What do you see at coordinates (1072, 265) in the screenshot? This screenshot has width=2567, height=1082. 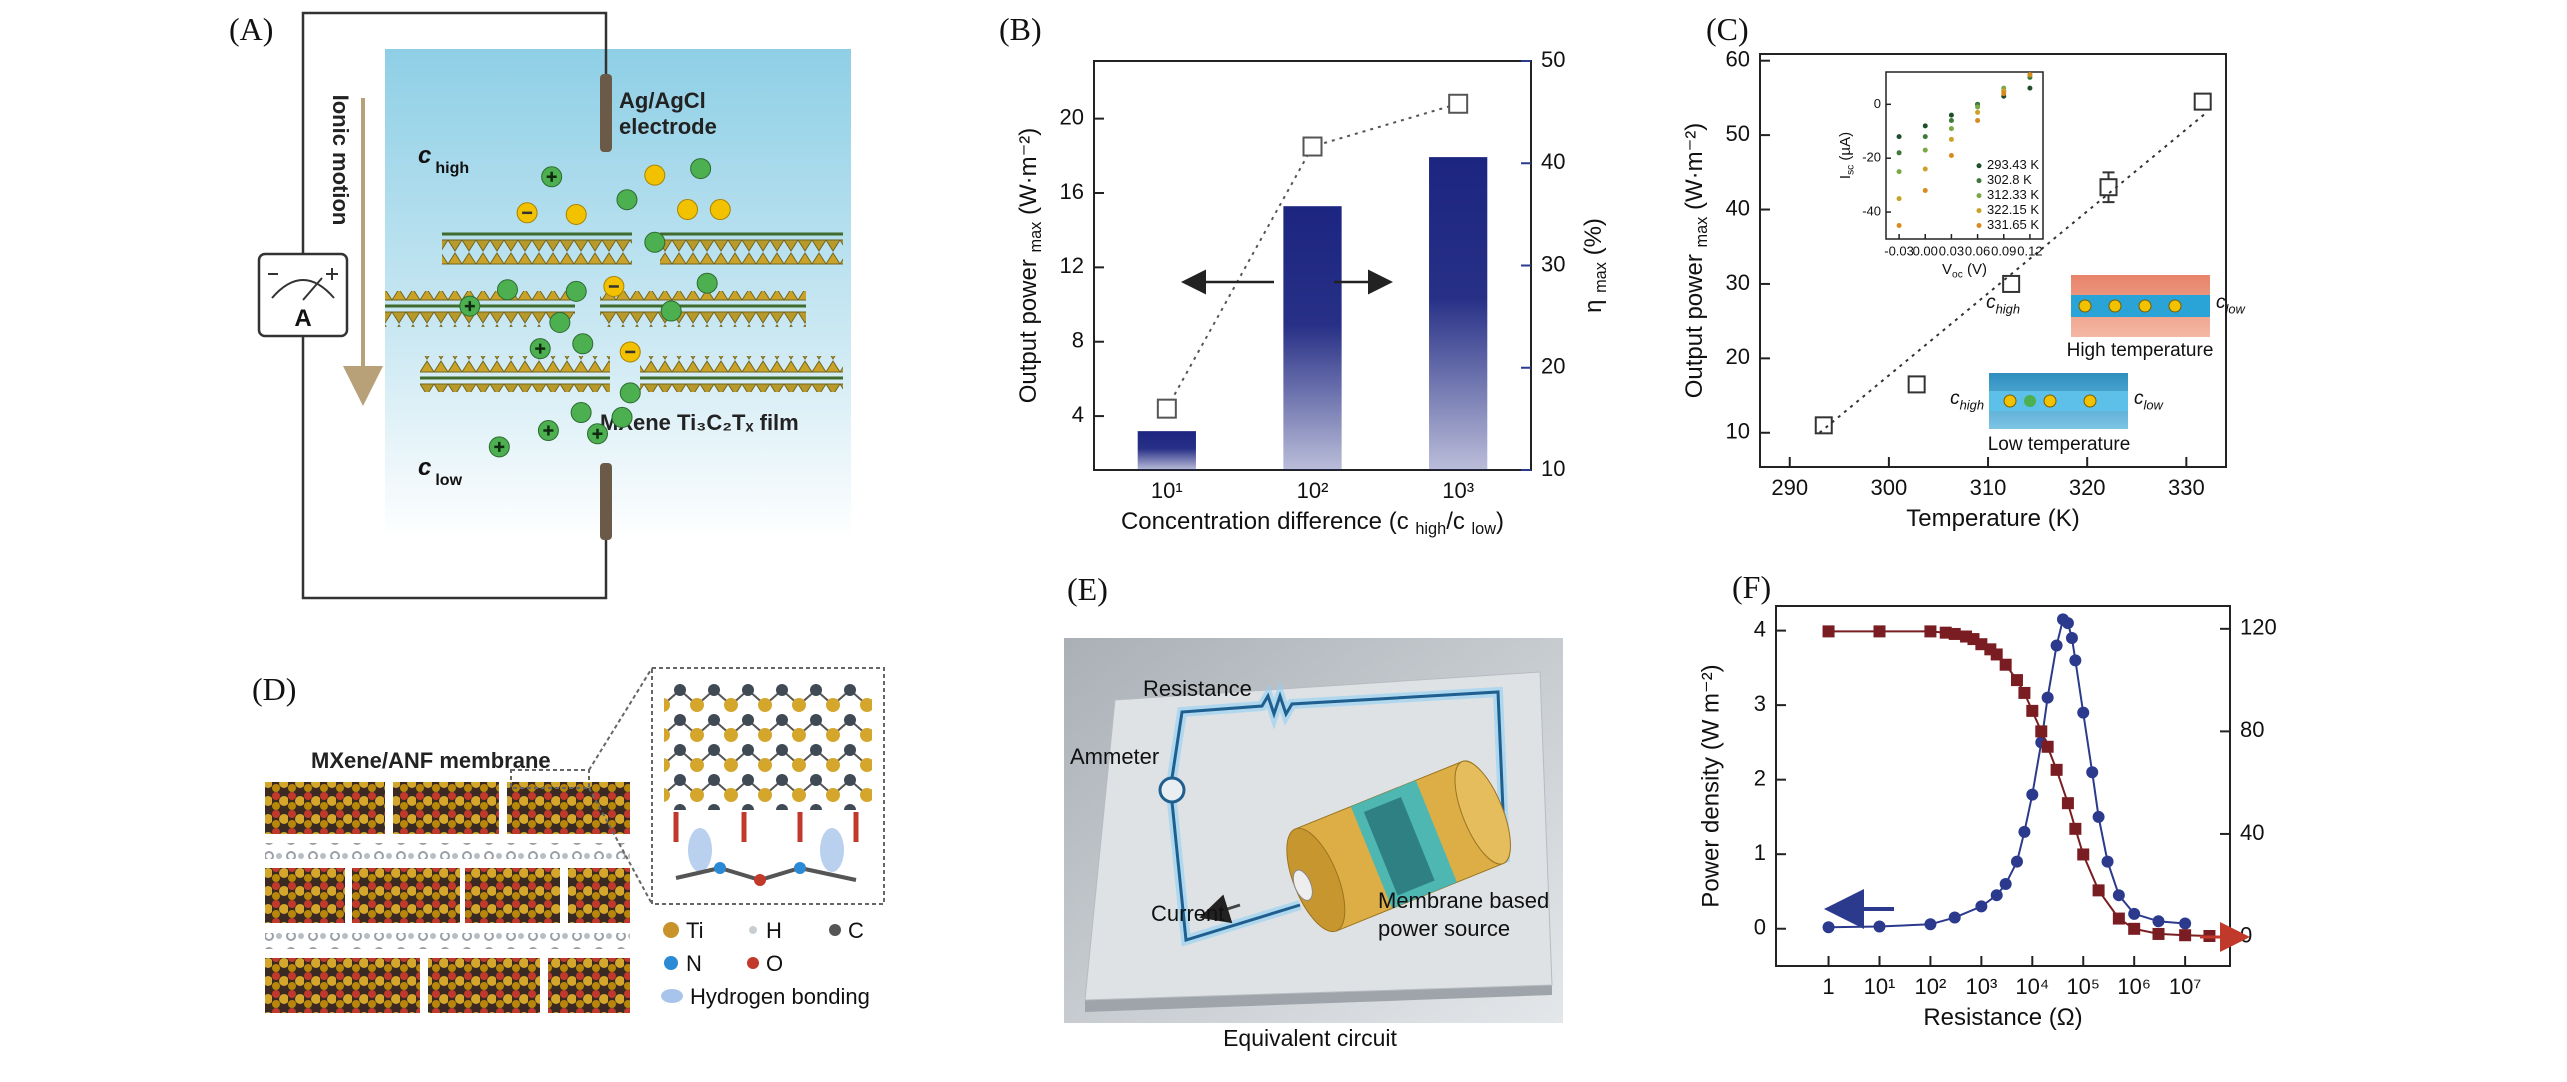 I see `y-tick-label: 12` at bounding box center [1072, 265].